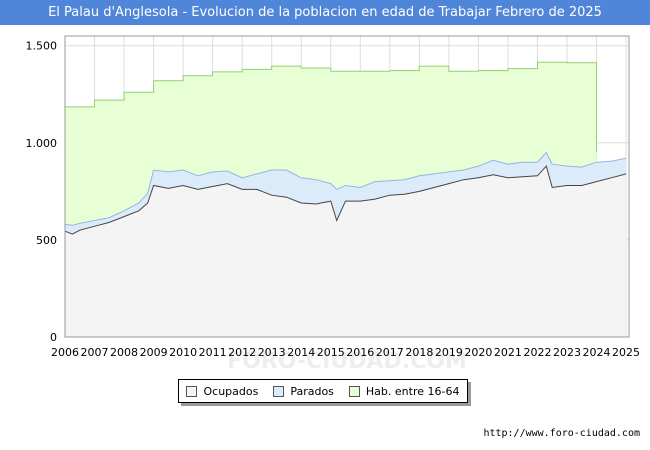 Image resolution: width=650 pixels, height=450 pixels. Describe the element at coordinates (597, 352) in the screenshot. I see `x-tick-label-18: 2024` at that location.